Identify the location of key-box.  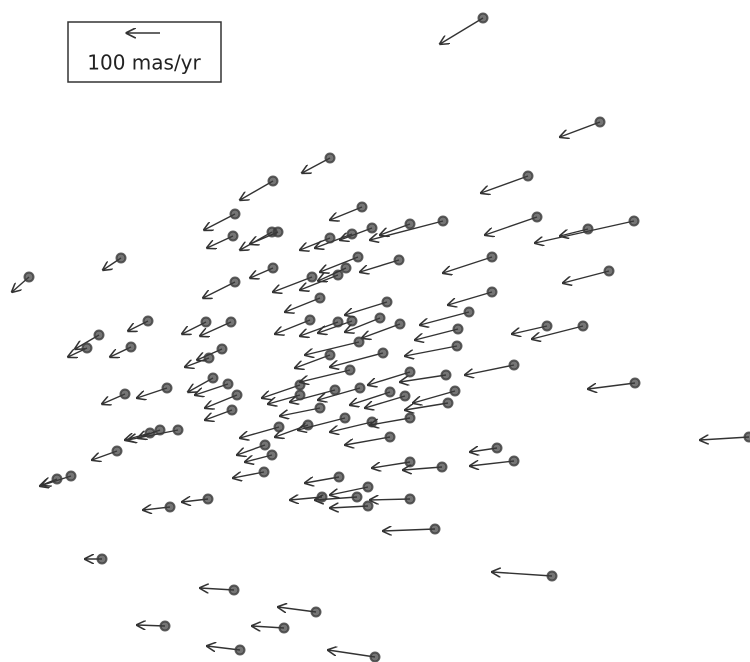
(144, 52).